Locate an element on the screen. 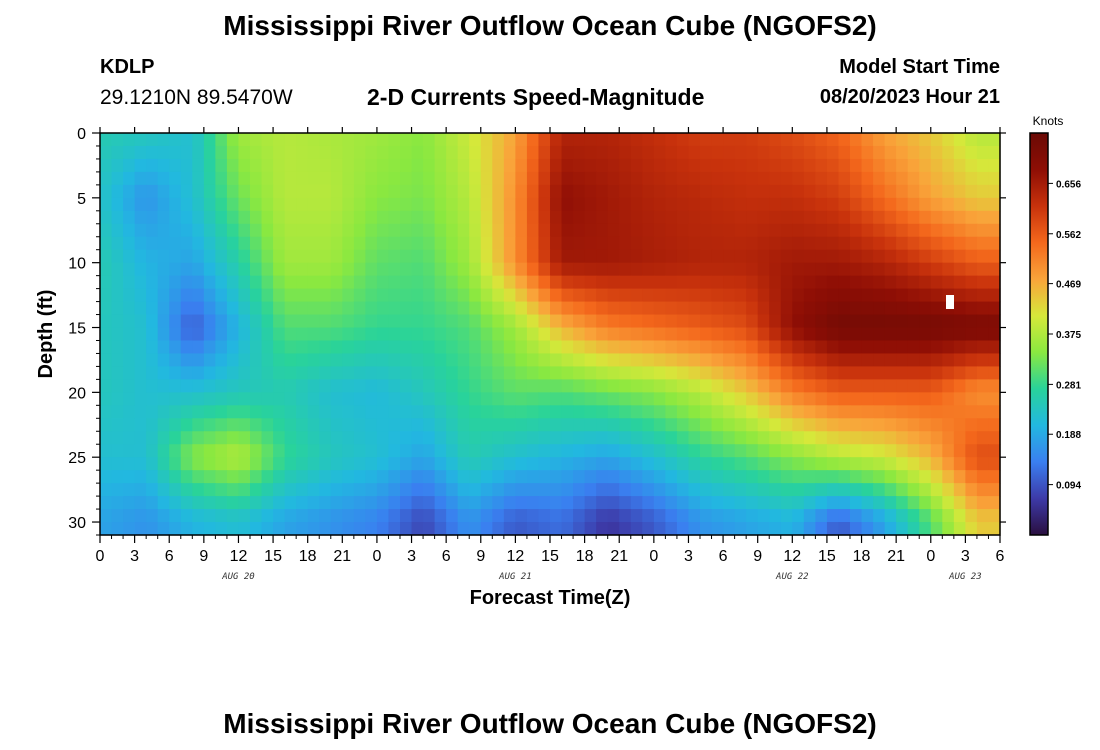  y-tick-label: 30 is located at coordinates (77, 523).